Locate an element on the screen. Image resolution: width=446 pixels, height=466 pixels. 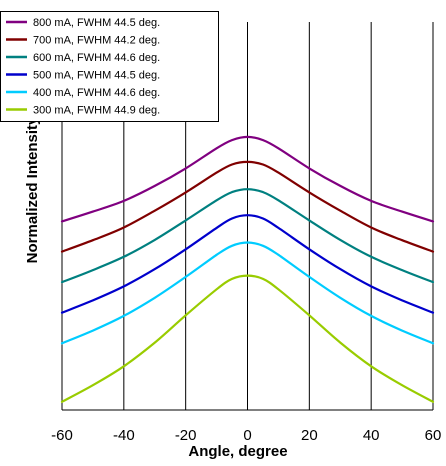
legend-label-5: 300 mA, FWHM 44.9 deg. is located at coordinates (96, 111).